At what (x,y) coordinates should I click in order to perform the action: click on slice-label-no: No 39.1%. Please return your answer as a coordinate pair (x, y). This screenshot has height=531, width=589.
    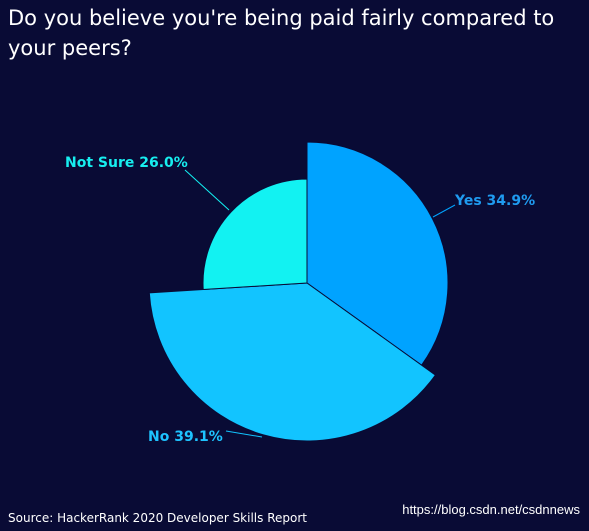
    Looking at the image, I should click on (185, 437).